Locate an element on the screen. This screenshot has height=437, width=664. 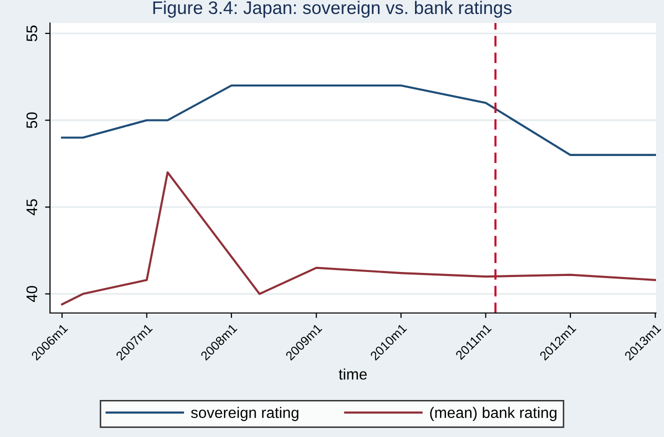
y-tick-label: 55 is located at coordinates (32, 34).